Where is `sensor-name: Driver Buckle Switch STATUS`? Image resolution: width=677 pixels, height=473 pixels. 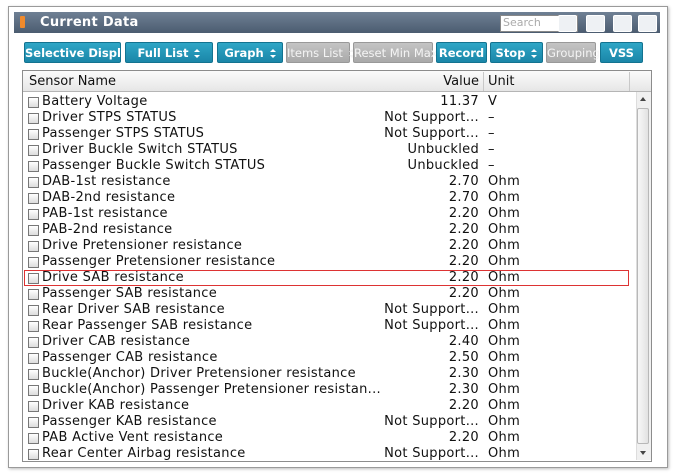
sensor-name: Driver Buckle Switch STATUS is located at coordinates (140, 149).